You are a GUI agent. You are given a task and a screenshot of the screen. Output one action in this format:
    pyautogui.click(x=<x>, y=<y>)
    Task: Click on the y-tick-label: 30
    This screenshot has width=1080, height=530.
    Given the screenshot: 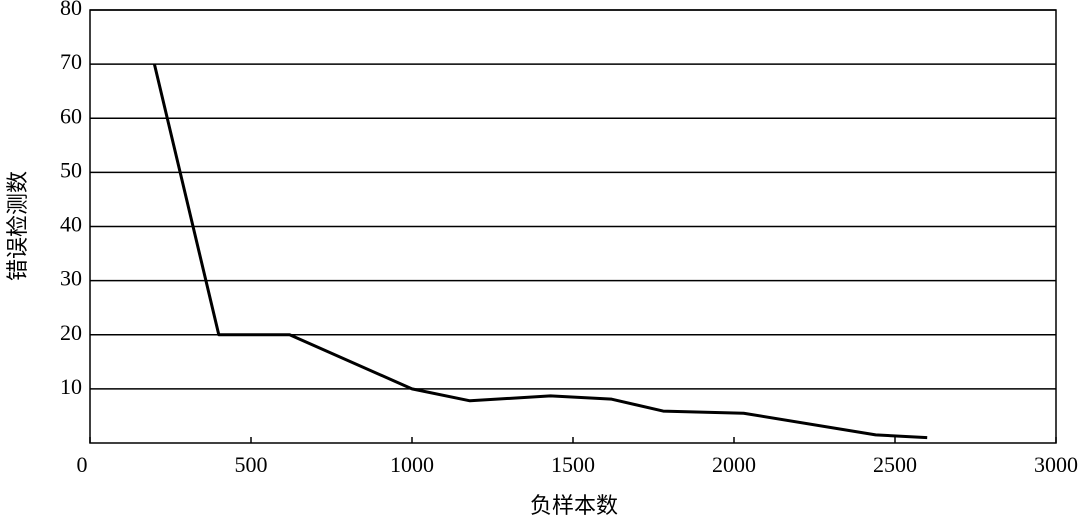 What is the action you would take?
    pyautogui.click(x=71, y=278)
    